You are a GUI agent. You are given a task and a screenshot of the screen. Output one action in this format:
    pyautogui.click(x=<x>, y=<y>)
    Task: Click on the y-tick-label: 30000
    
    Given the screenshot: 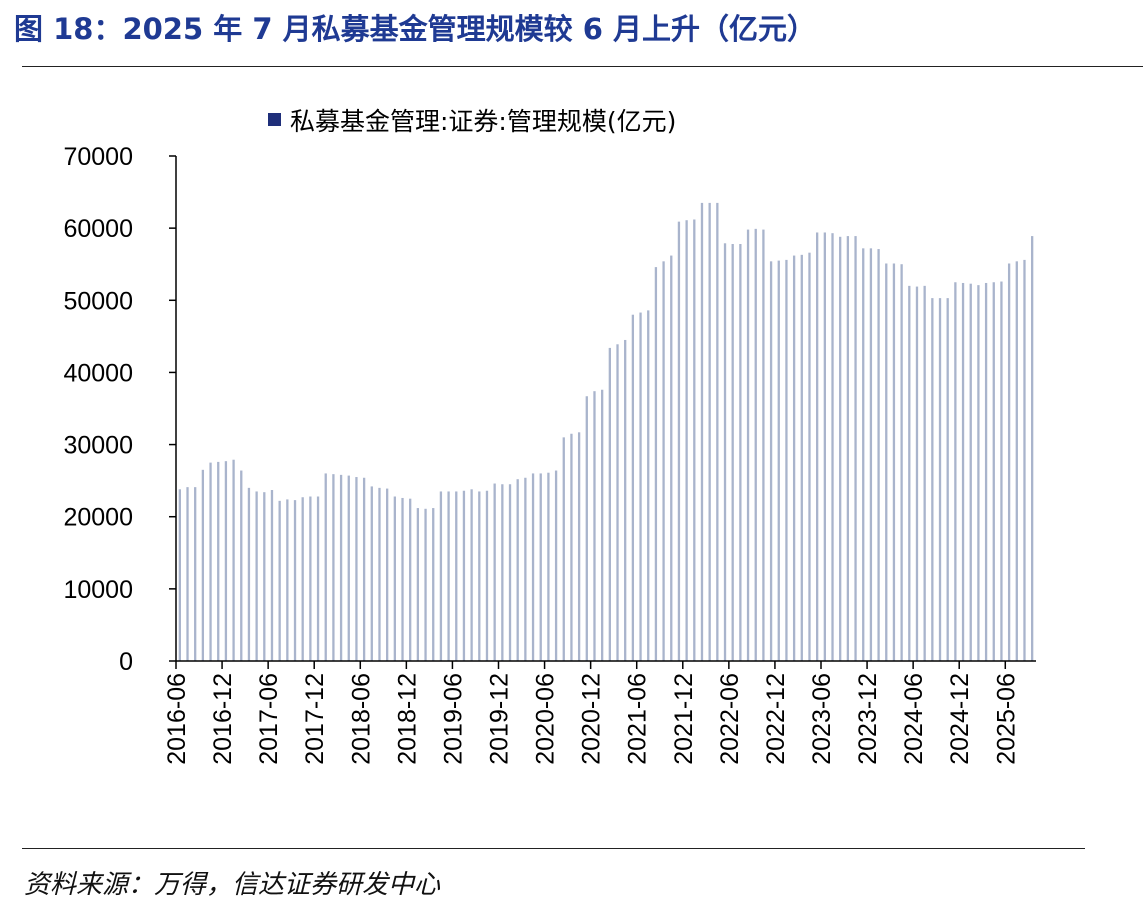 What is the action you would take?
    pyautogui.click(x=98, y=446)
    